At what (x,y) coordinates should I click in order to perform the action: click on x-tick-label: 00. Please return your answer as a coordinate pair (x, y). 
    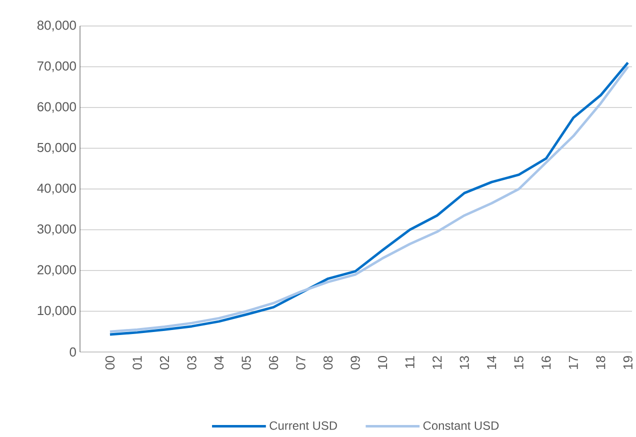
    Looking at the image, I should click on (110, 363).